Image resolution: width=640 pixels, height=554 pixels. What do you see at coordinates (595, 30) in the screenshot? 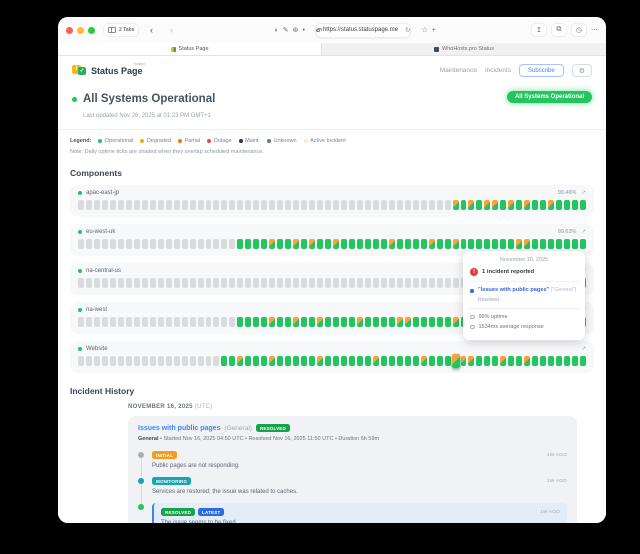
I see `more-menu-icon: ⋯` at bounding box center [595, 30].